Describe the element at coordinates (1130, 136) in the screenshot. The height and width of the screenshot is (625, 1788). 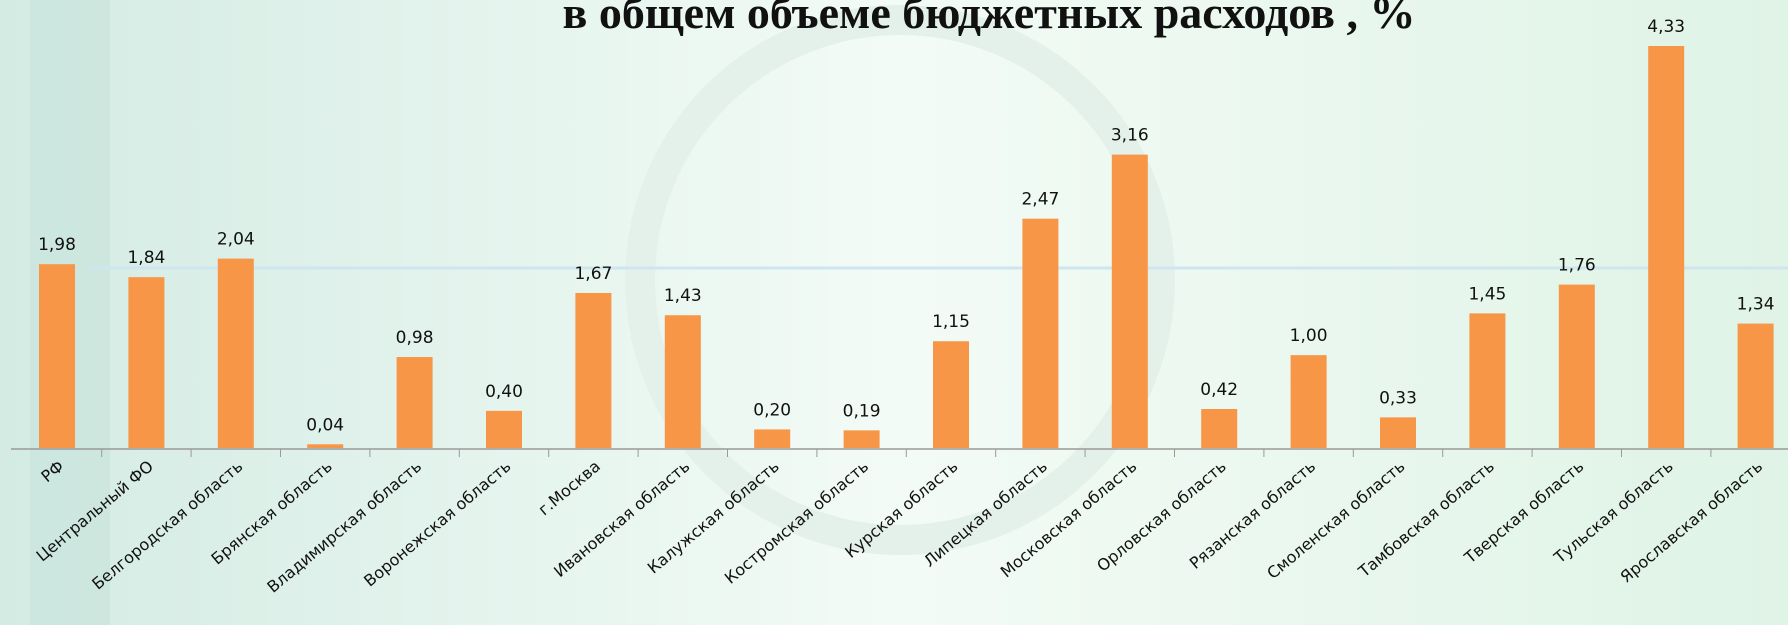
I see `value-label: 3,16` at that location.